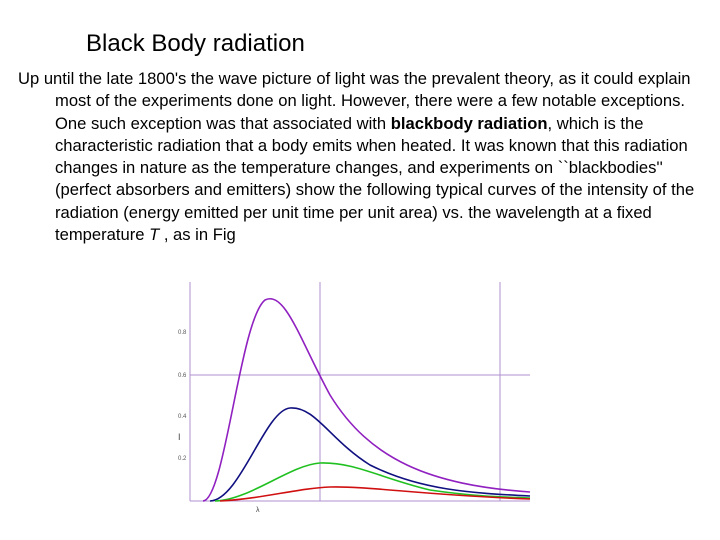 This screenshot has height=540, width=720. Describe the element at coordinates (182, 376) in the screenshot. I see `y-tick-label: 0.6` at that location.